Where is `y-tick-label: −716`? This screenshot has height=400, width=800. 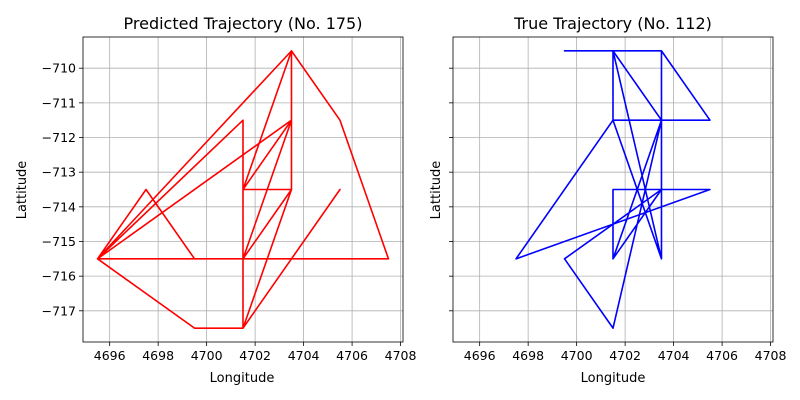
y-tick-label: −716 is located at coordinates (59, 276).